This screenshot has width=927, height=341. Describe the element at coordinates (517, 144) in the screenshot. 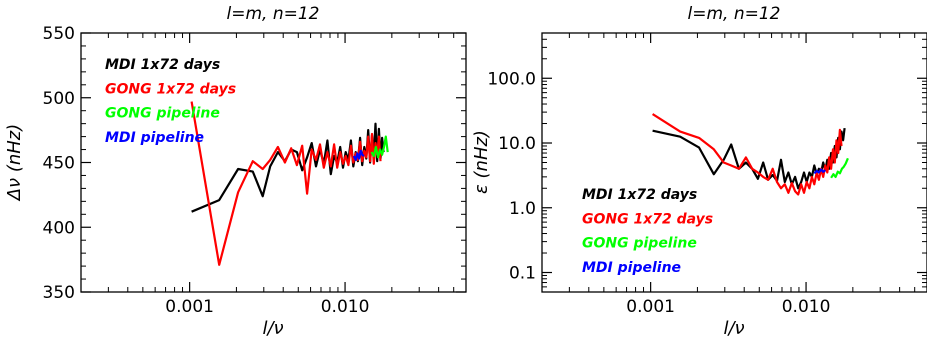

I see `y-tick-label: 10.0` at that location.